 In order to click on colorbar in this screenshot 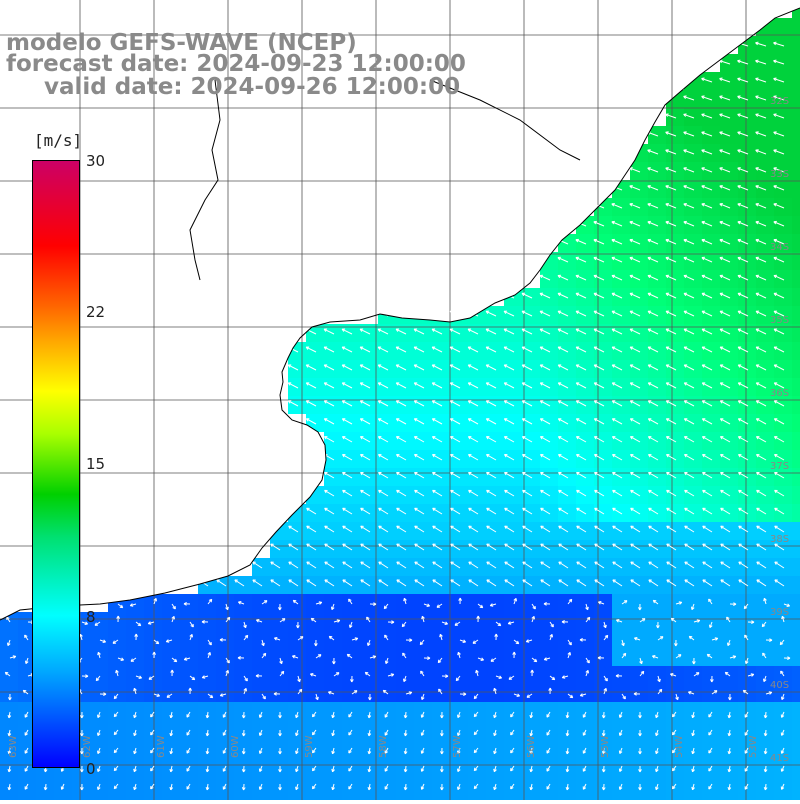, I will do `click(56, 464)`.